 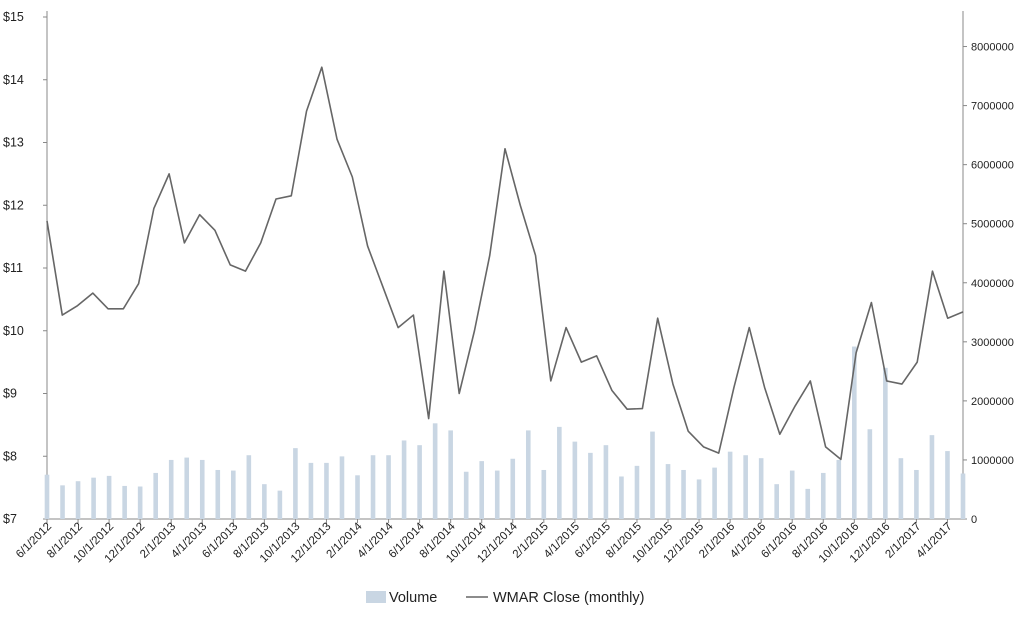 I want to click on left-tick-label: $14, so click(x=13, y=80).